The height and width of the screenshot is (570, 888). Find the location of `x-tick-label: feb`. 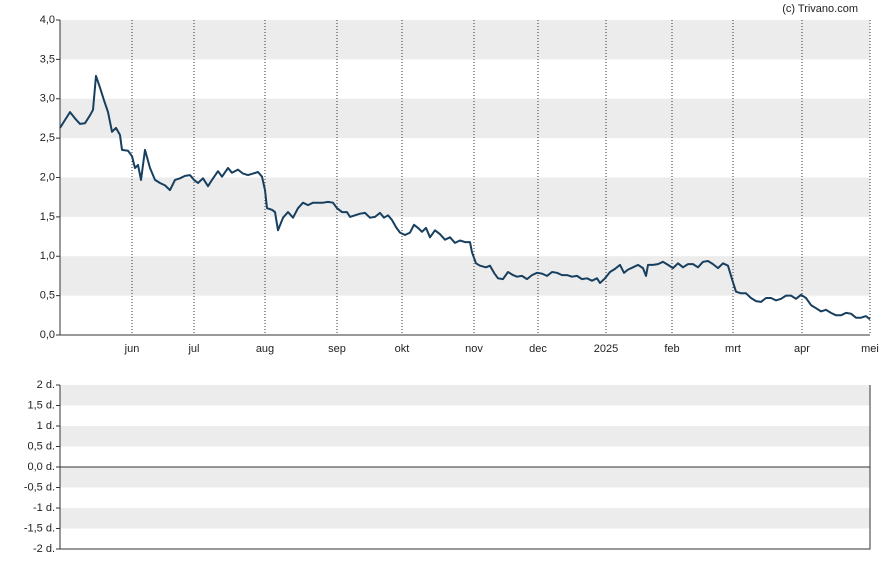

x-tick-label: feb is located at coordinates (671, 349).